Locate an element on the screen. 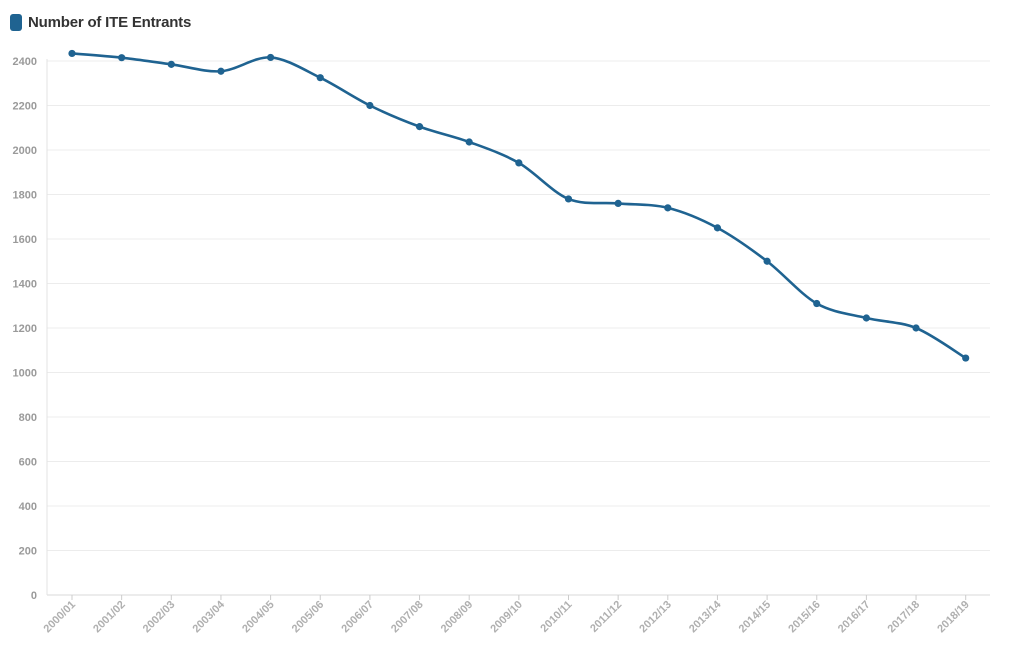 This screenshot has width=1009, height=650. y-tick-label: 600 is located at coordinates (28, 463).